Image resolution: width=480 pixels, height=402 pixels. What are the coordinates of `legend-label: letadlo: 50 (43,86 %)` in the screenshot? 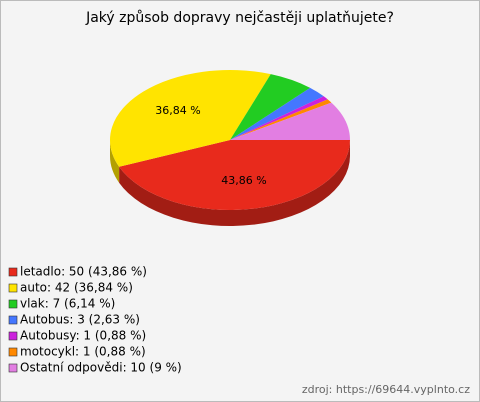 It's located at (83, 272).